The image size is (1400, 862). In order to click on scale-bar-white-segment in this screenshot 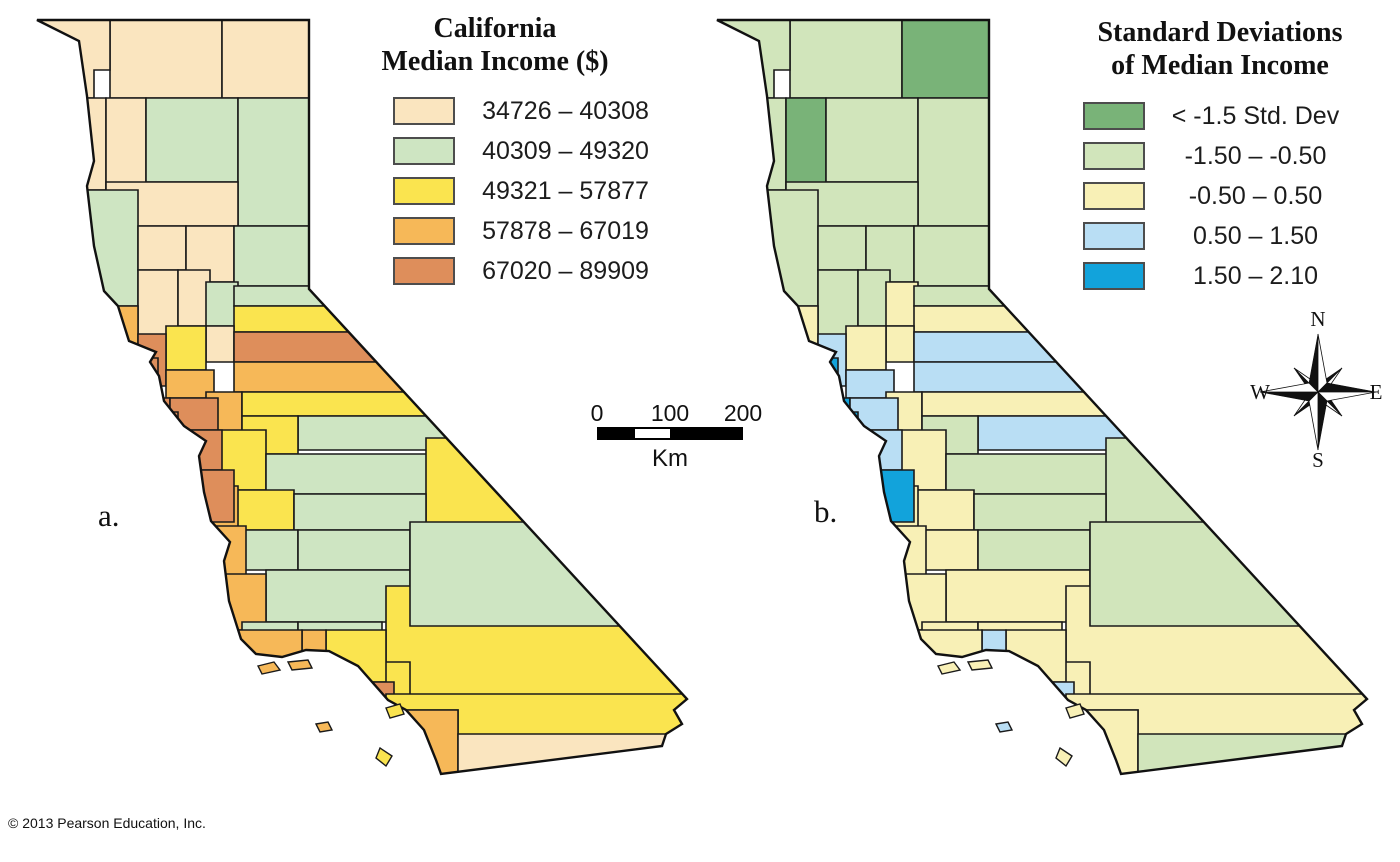, I will do `click(652, 433)`.